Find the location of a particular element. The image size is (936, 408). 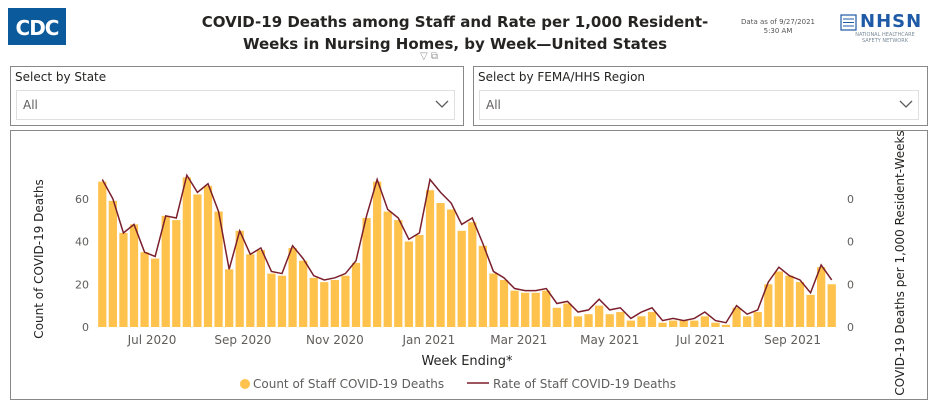

legend-line-label: Rate of Staff COVID-19 Deaths is located at coordinates (584, 384).